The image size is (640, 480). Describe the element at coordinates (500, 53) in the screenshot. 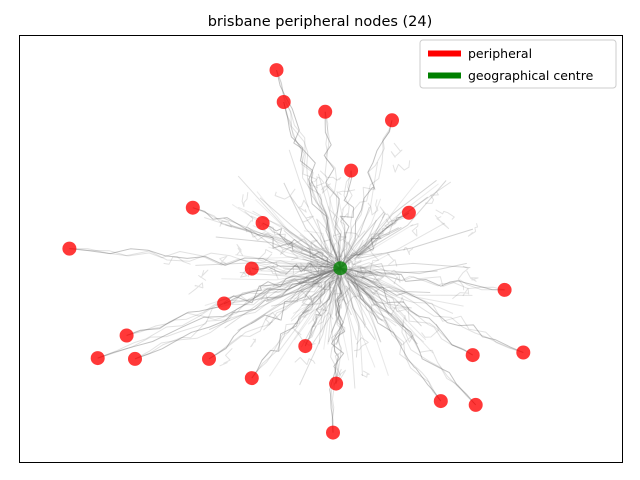

I see `legend-label-peripheral: peripheral` at that location.